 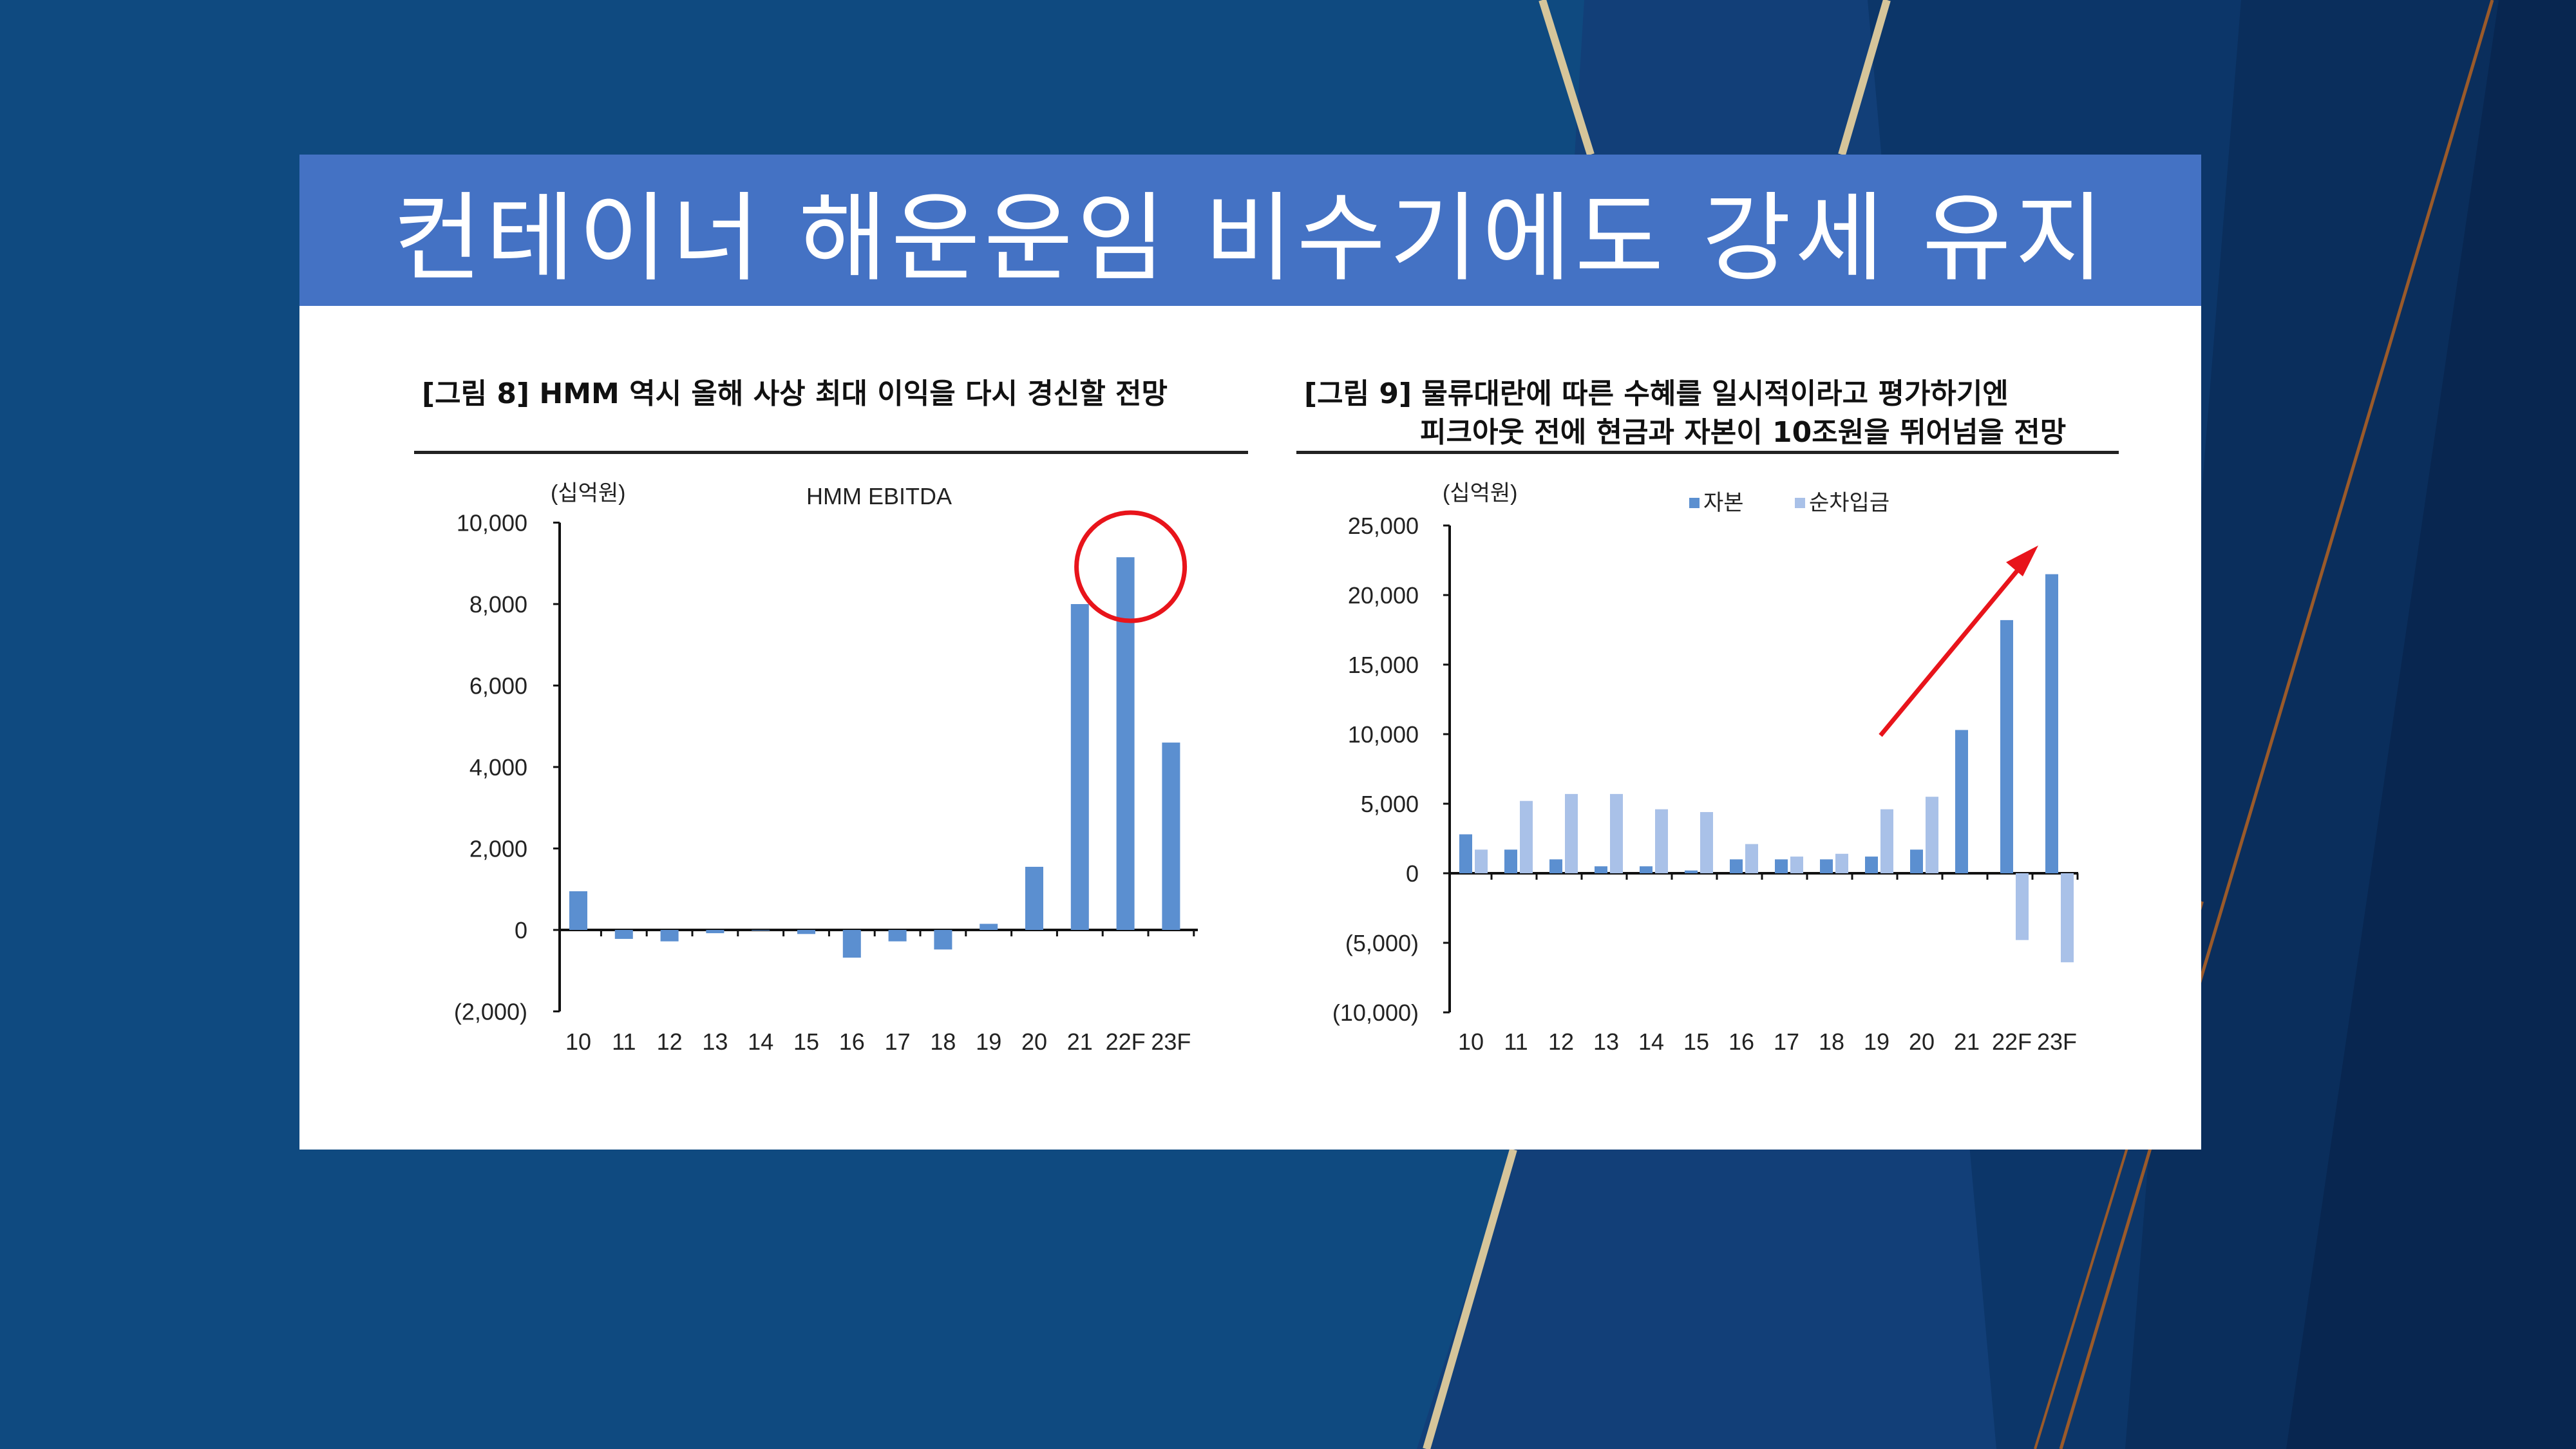 What do you see at coordinates (1708, 452) in the screenshot?
I see `figure9-rule` at bounding box center [1708, 452].